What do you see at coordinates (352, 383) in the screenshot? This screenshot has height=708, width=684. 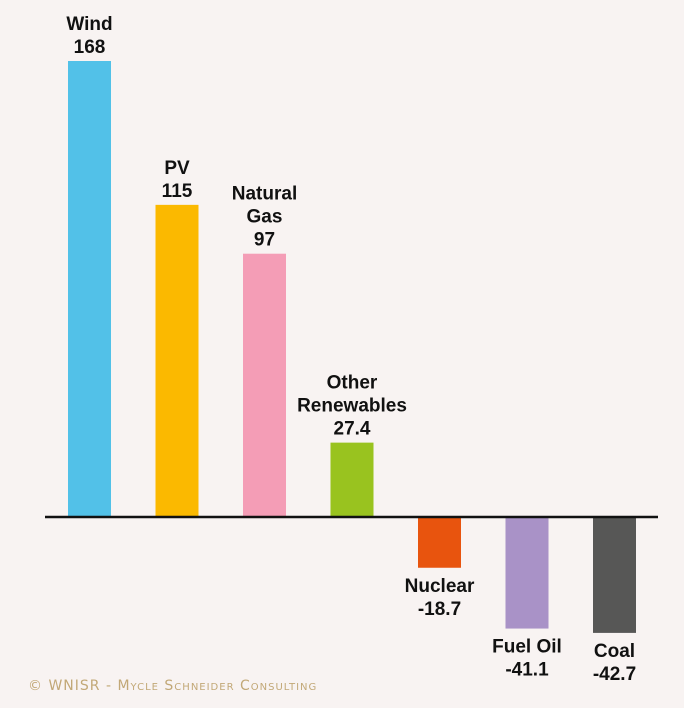 I see `category-label: Other` at bounding box center [352, 383].